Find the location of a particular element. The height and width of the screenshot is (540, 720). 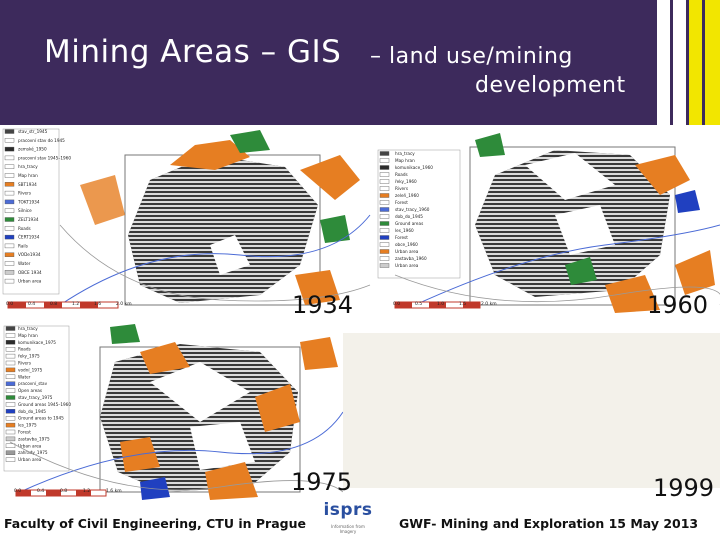

legend-item: pracovní stav 1945–1960 is located at coordinates (44, 157).